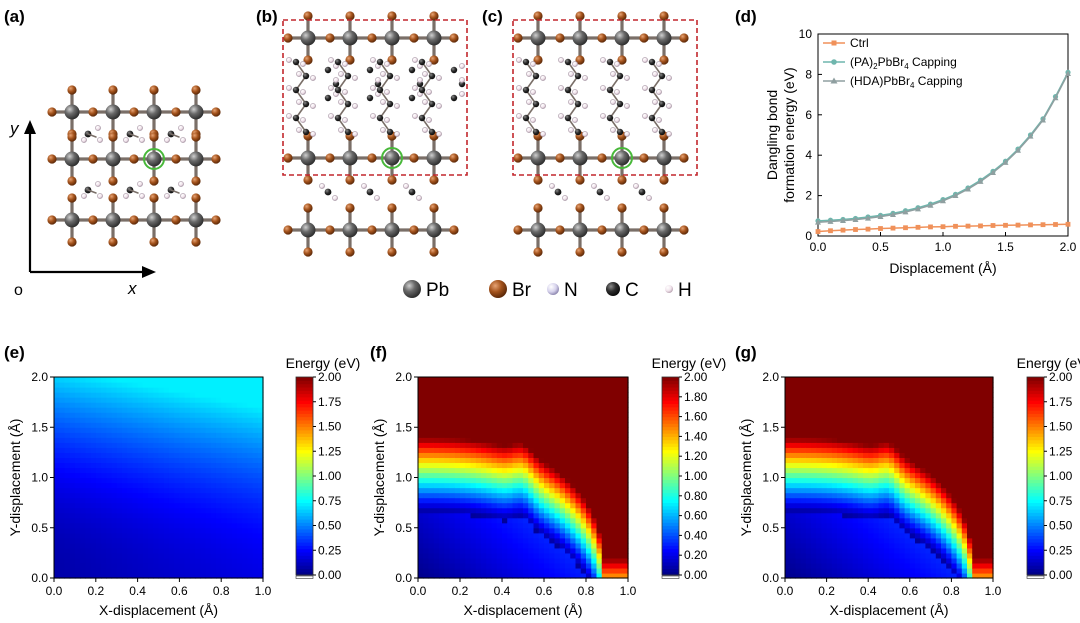  Describe the element at coordinates (72, 112) in the screenshot. I see `pb-atom` at that location.